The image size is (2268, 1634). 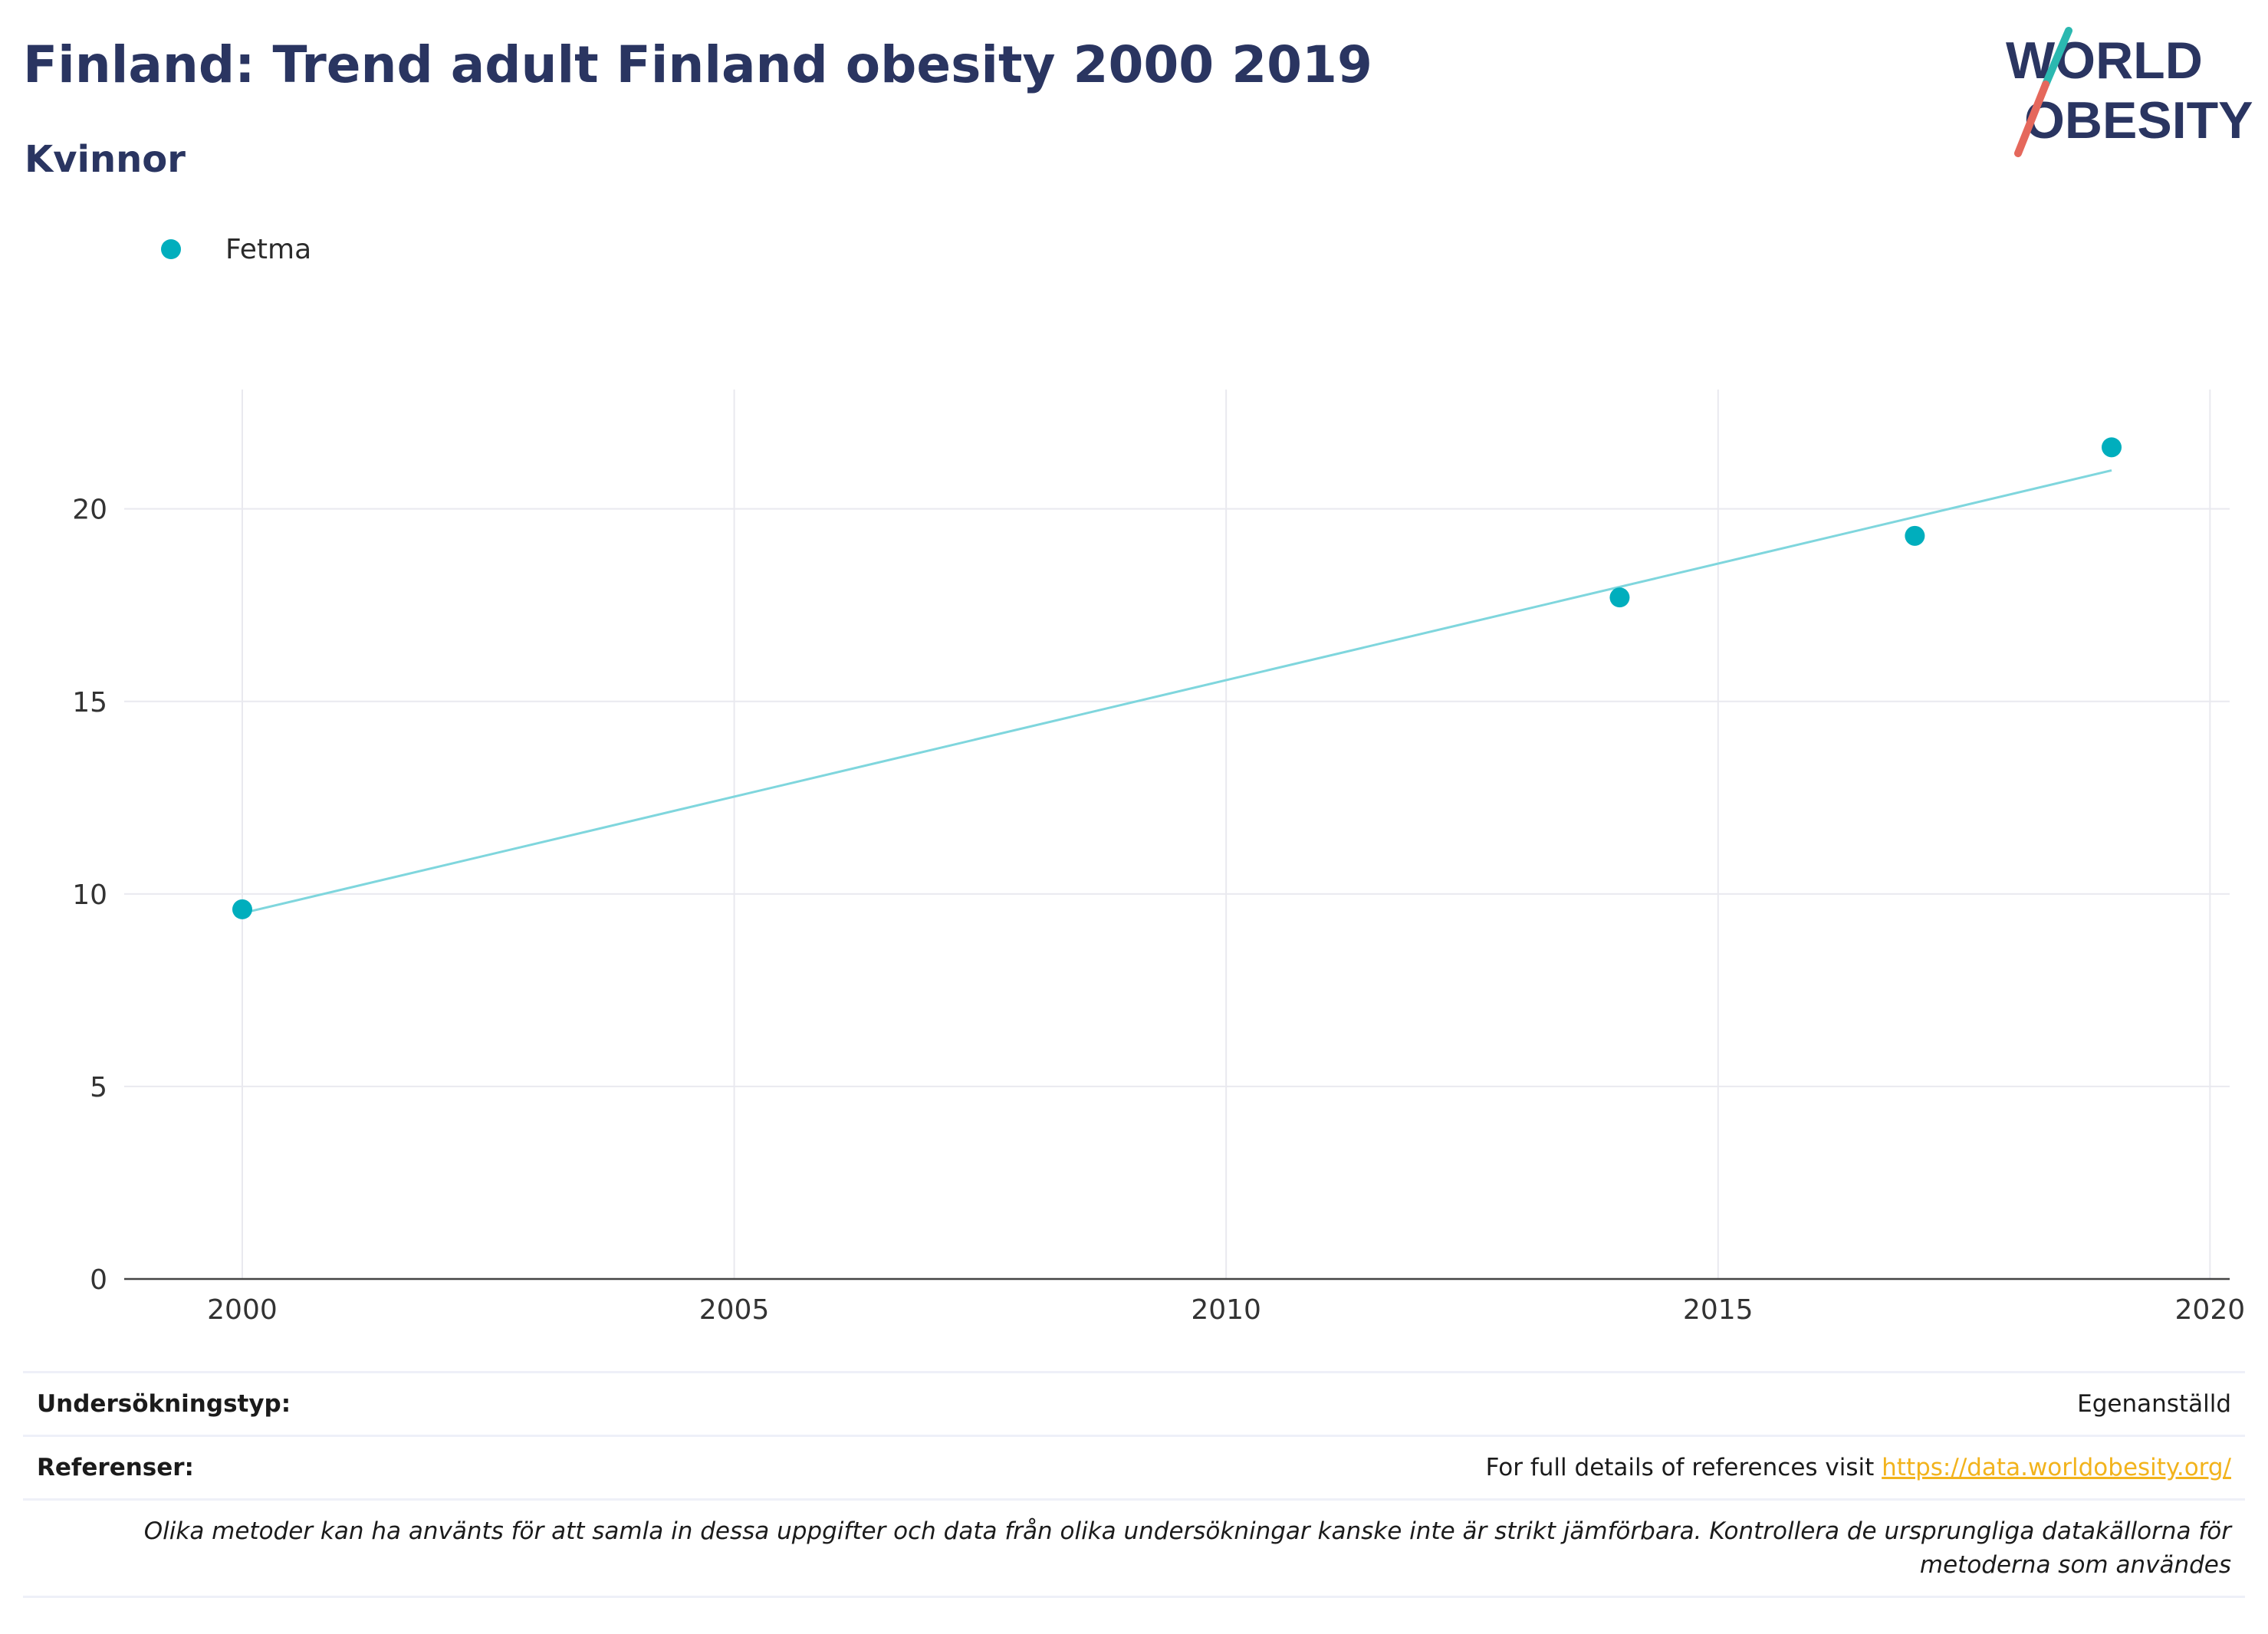 I want to click on y-tick-label-15: 15, so click(x=89, y=702).